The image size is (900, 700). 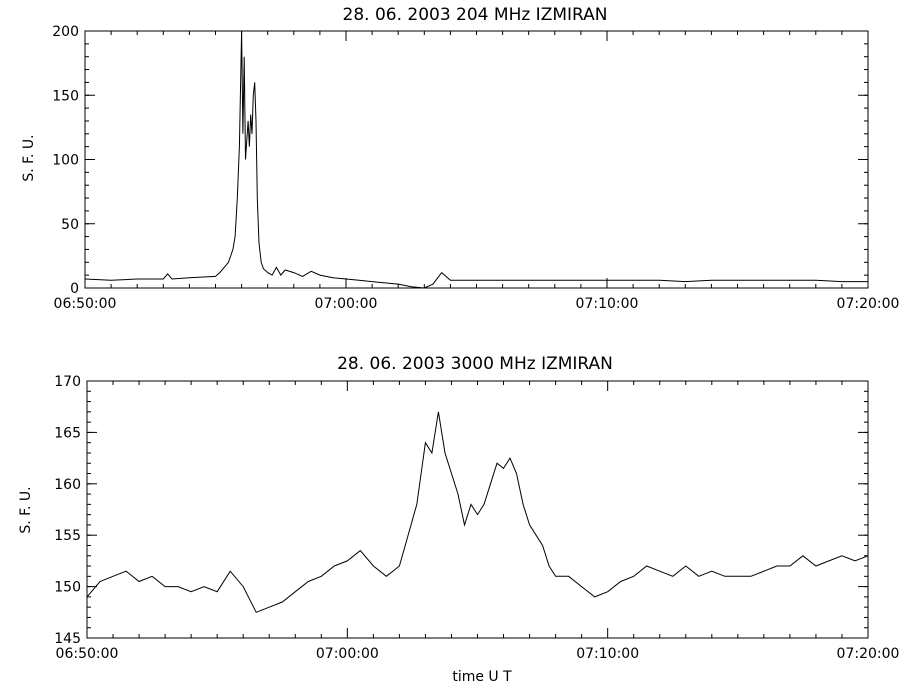 What do you see at coordinates (607, 654) in the screenshot?
I see `x-tick-label-3000mhz-2: 07:10:00` at bounding box center [607, 654].